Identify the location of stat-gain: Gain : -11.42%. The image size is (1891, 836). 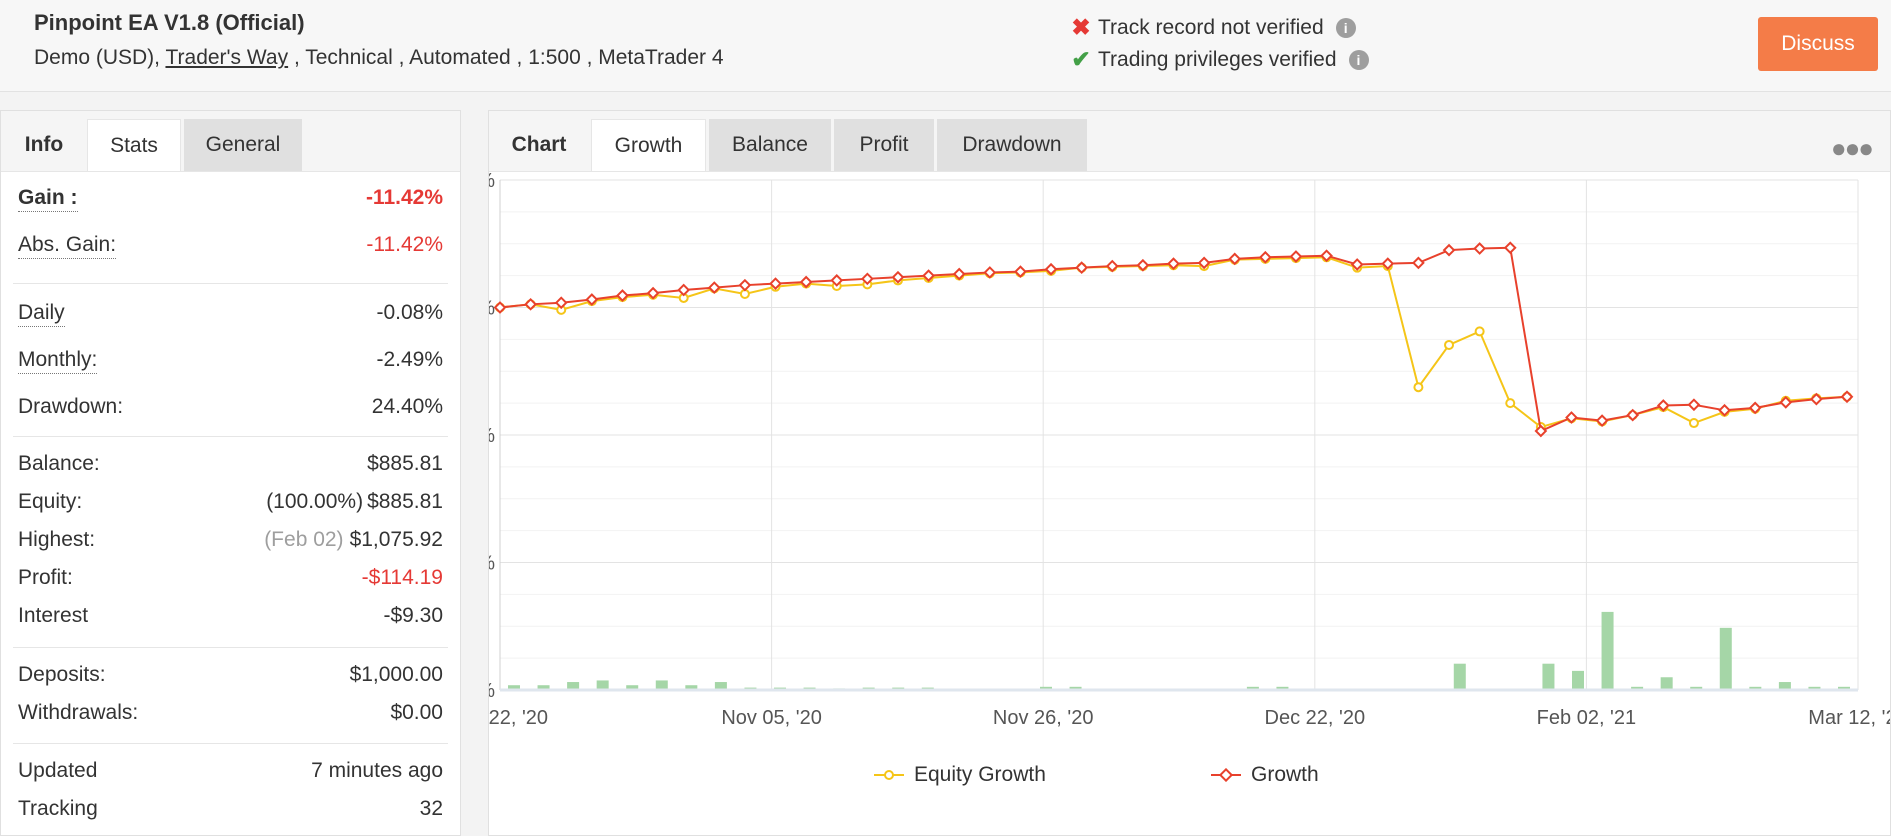
(230, 201).